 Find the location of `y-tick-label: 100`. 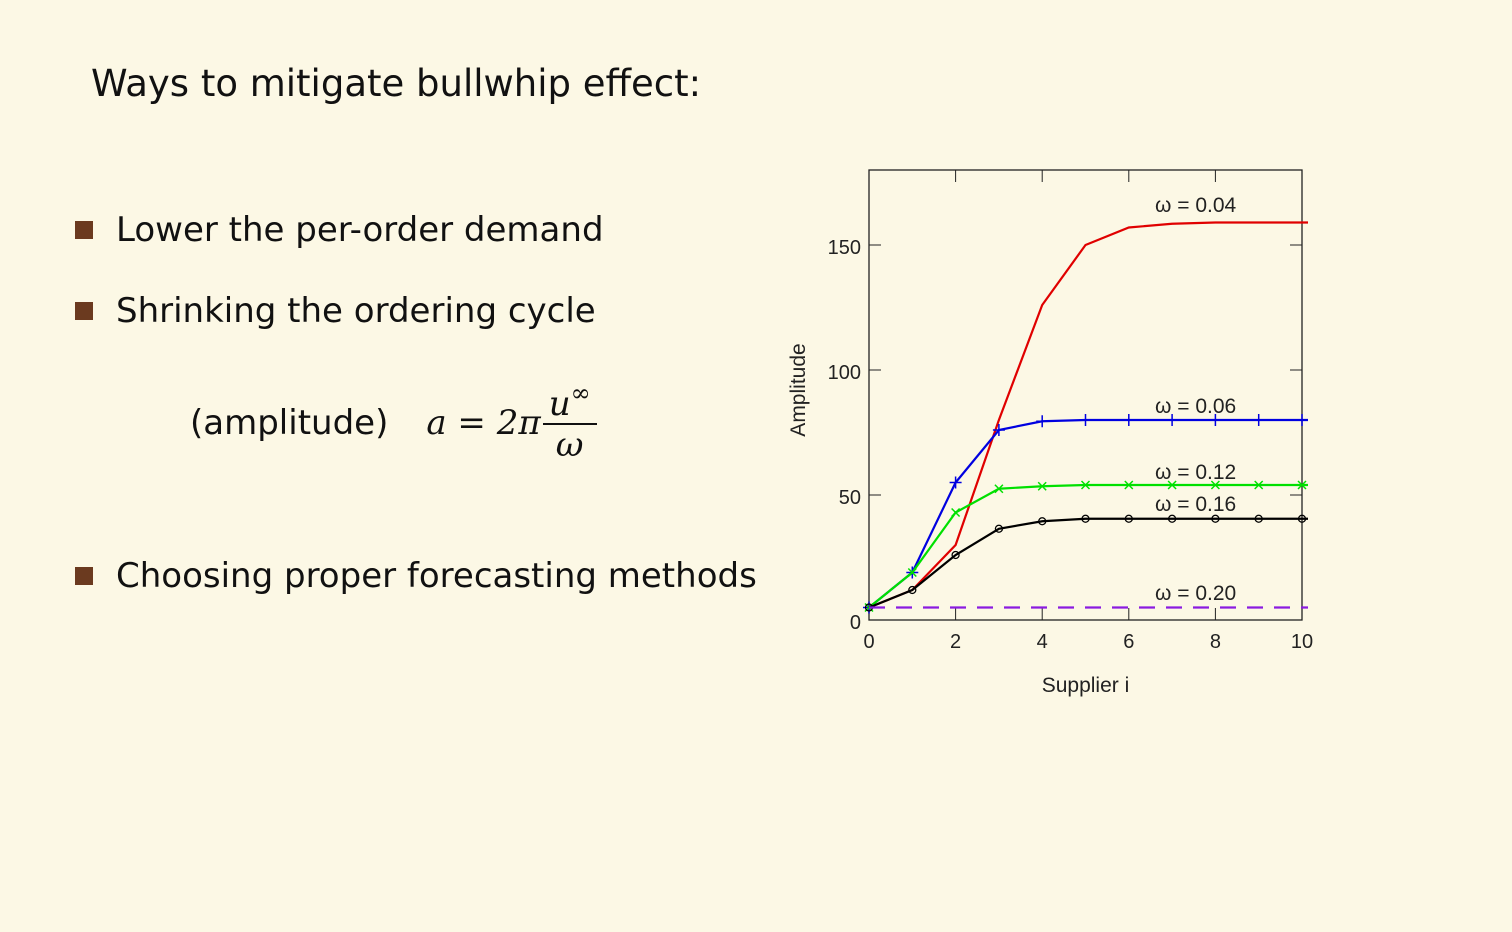

y-tick-label: 100 is located at coordinates (844, 373).